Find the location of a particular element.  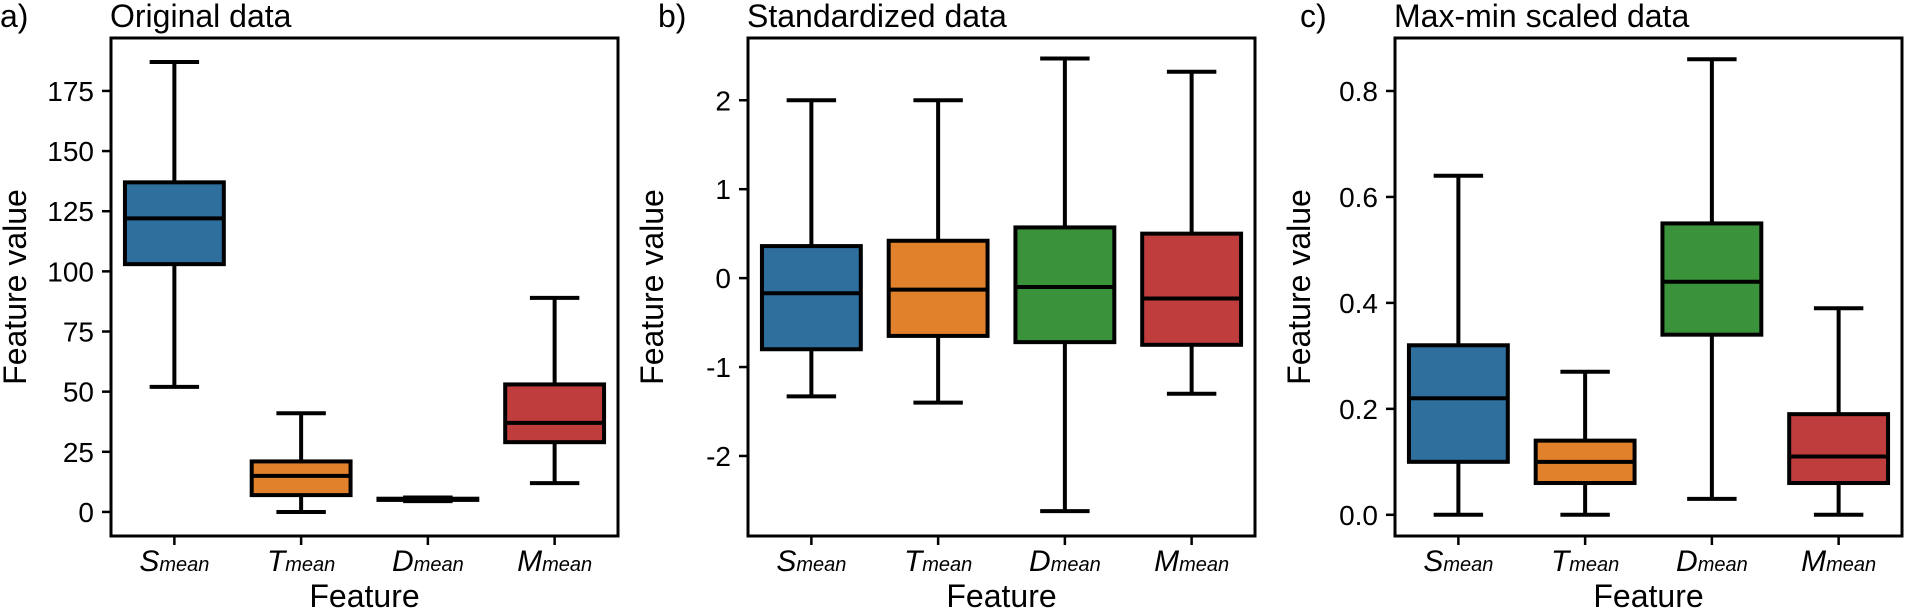

y-tick-label: 1 is located at coordinates (723, 189).